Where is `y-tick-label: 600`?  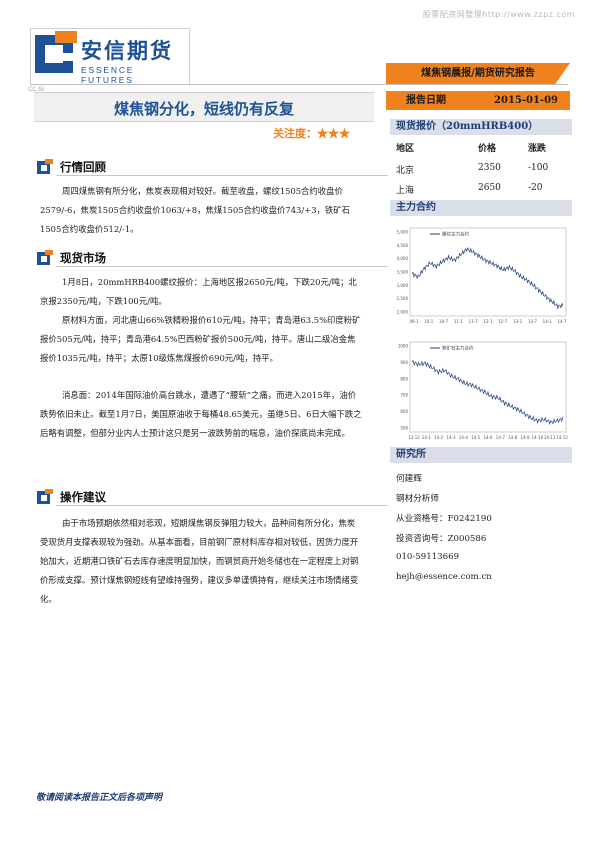 y-tick-label: 600 is located at coordinates (404, 411).